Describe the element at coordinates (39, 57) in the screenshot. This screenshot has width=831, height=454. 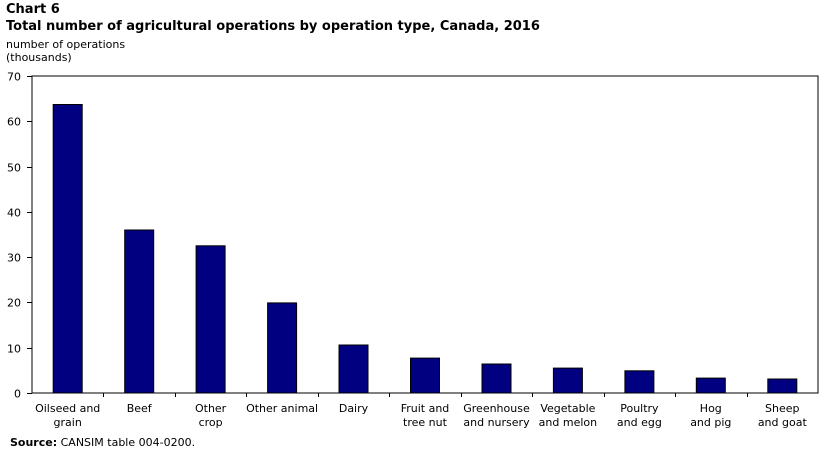
I see `y-axis-label-line2: (thousands)` at that location.